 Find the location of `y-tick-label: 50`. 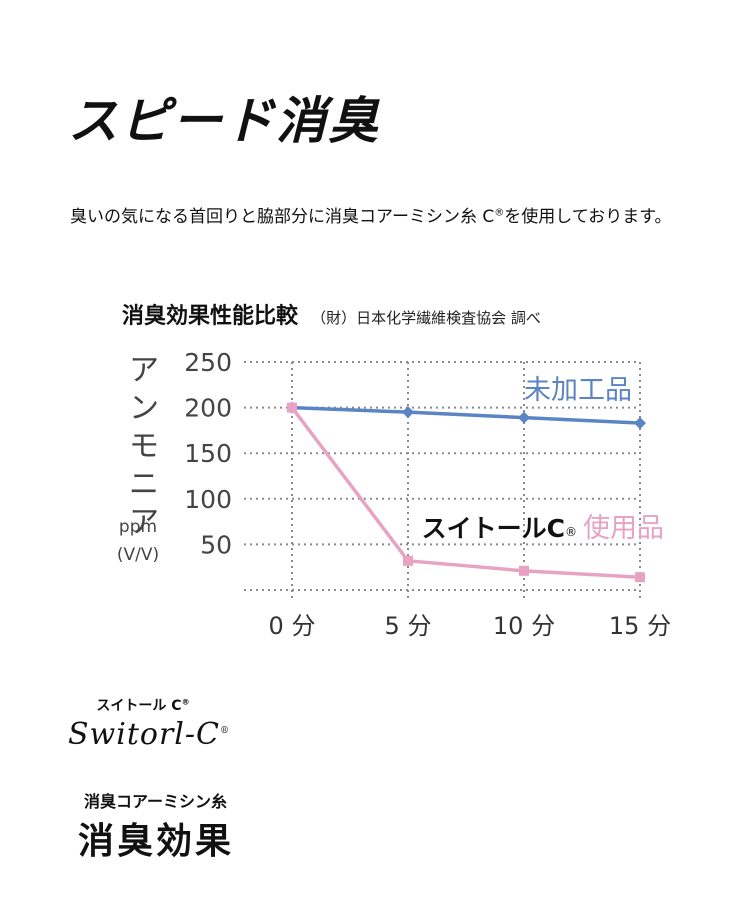

y-tick-label: 50 is located at coordinates (216, 544).